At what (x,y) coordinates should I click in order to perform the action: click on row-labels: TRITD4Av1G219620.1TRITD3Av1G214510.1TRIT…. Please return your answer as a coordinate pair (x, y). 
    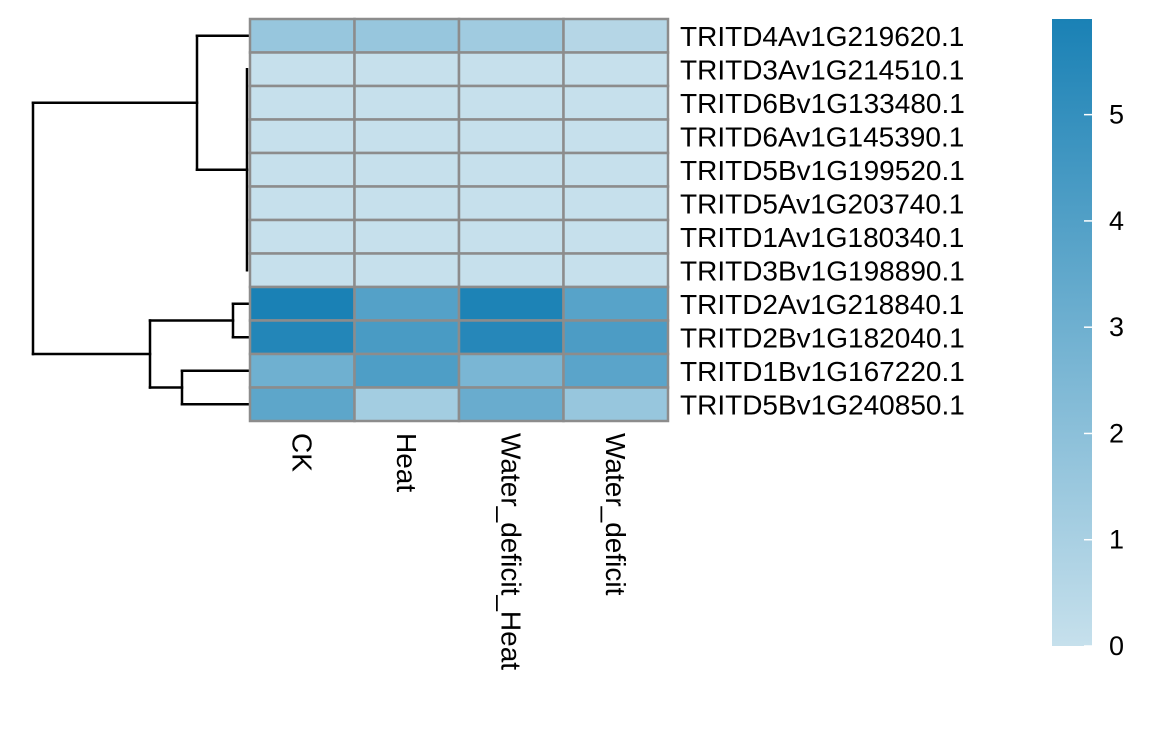
    Looking at the image, I should click on (822, 221).